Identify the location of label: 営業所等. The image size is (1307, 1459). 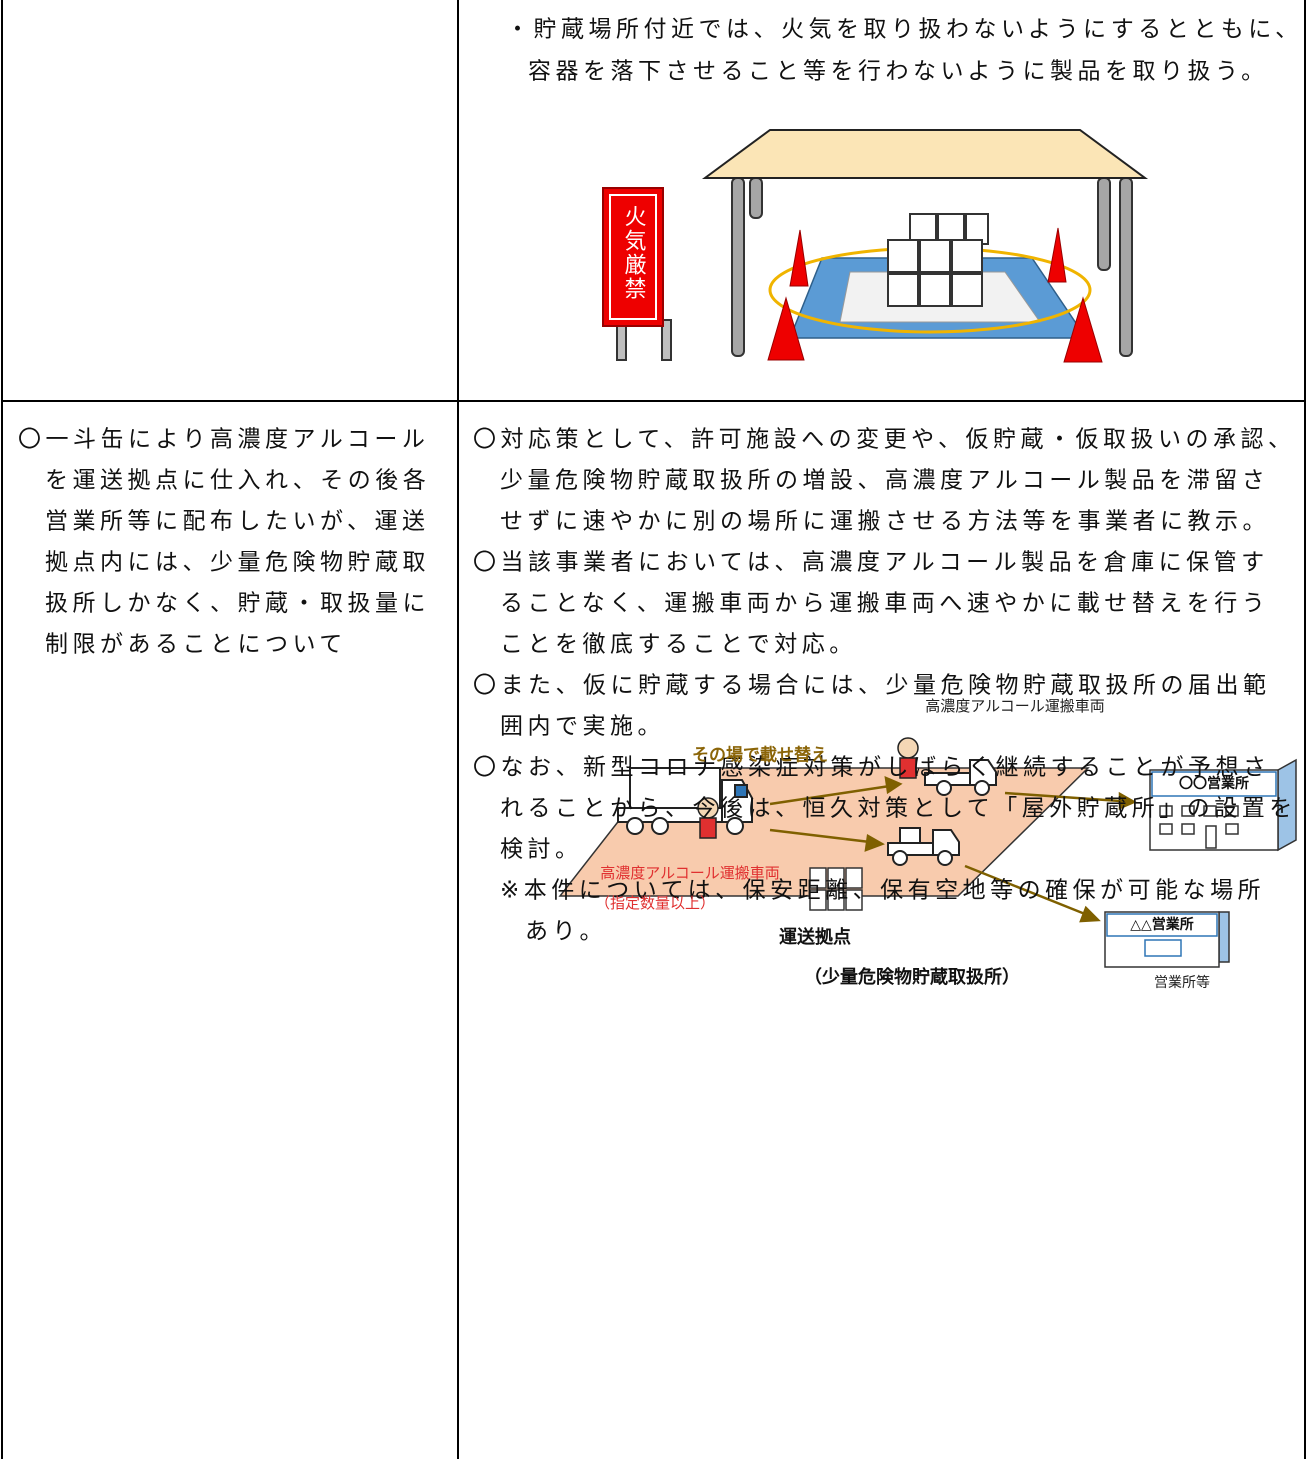
(1182, 982).